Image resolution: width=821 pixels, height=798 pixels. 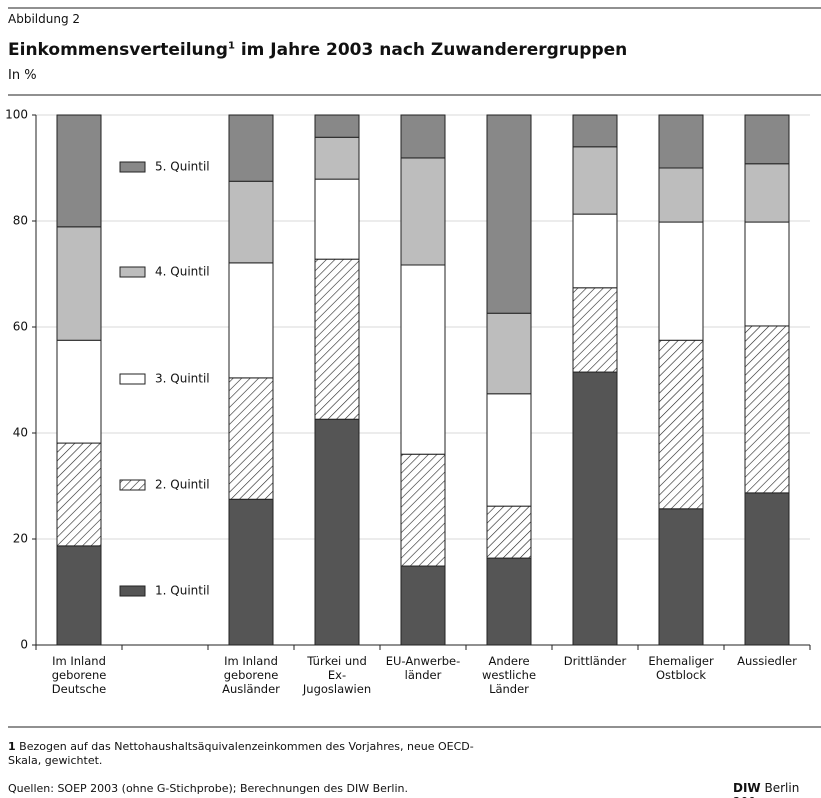 I want to click on x-tick-label: Im Inland geborene Deutsche, so click(x=79, y=675).